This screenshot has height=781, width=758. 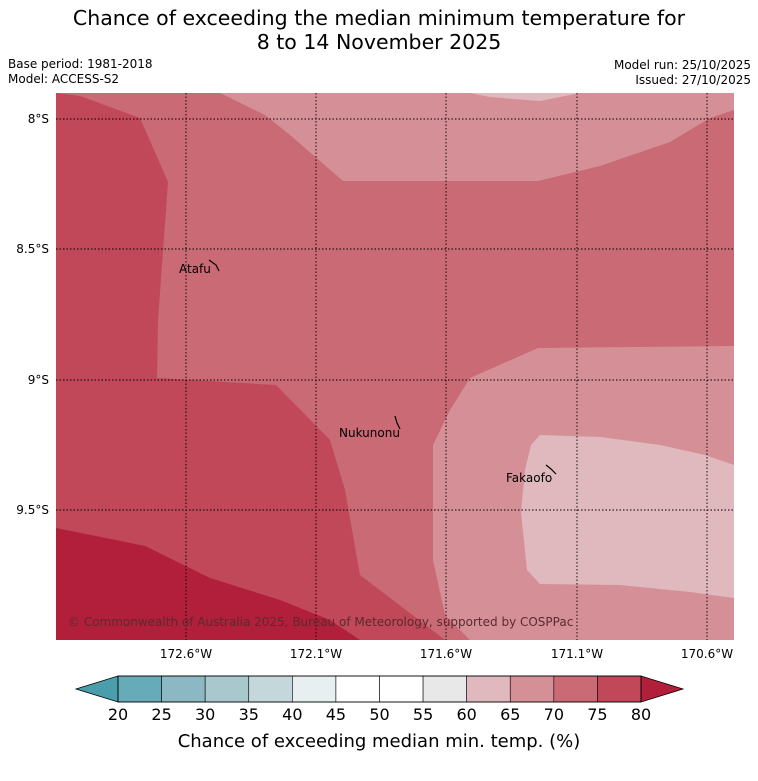 What do you see at coordinates (627, 516) in the screenshot?
I see `zone-60-65-east` at bounding box center [627, 516].